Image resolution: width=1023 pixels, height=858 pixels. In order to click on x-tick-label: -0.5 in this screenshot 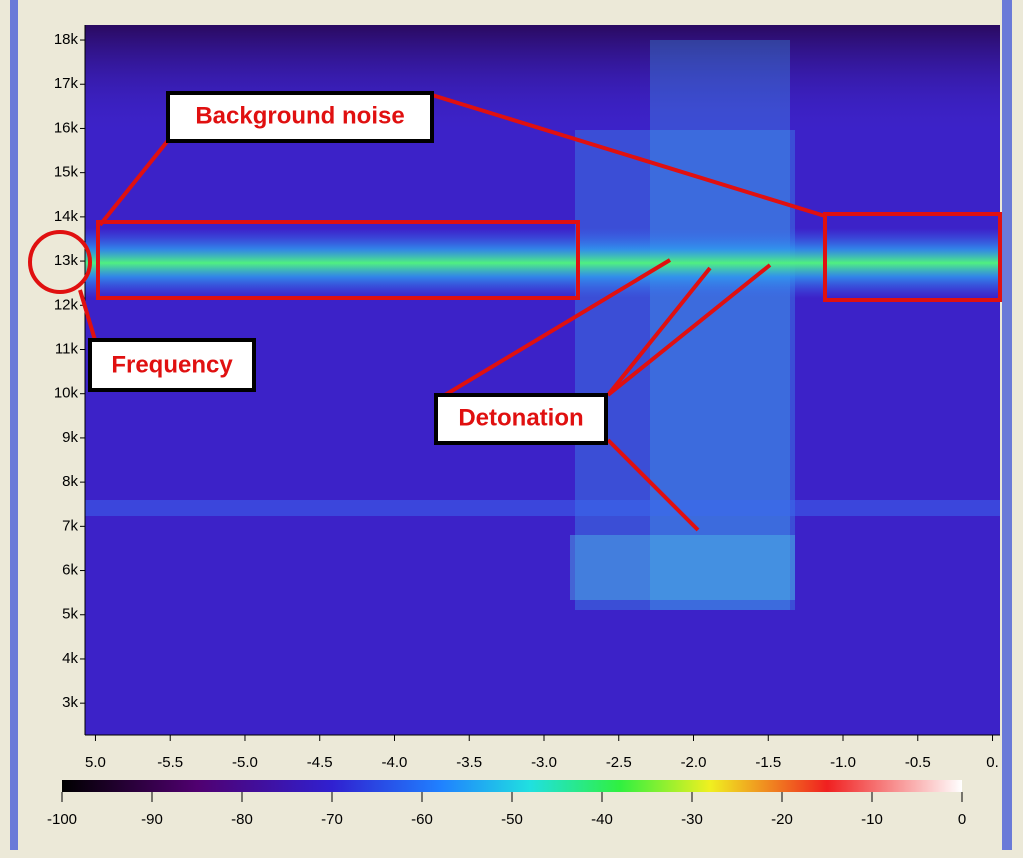, I will do `click(918, 762)`.